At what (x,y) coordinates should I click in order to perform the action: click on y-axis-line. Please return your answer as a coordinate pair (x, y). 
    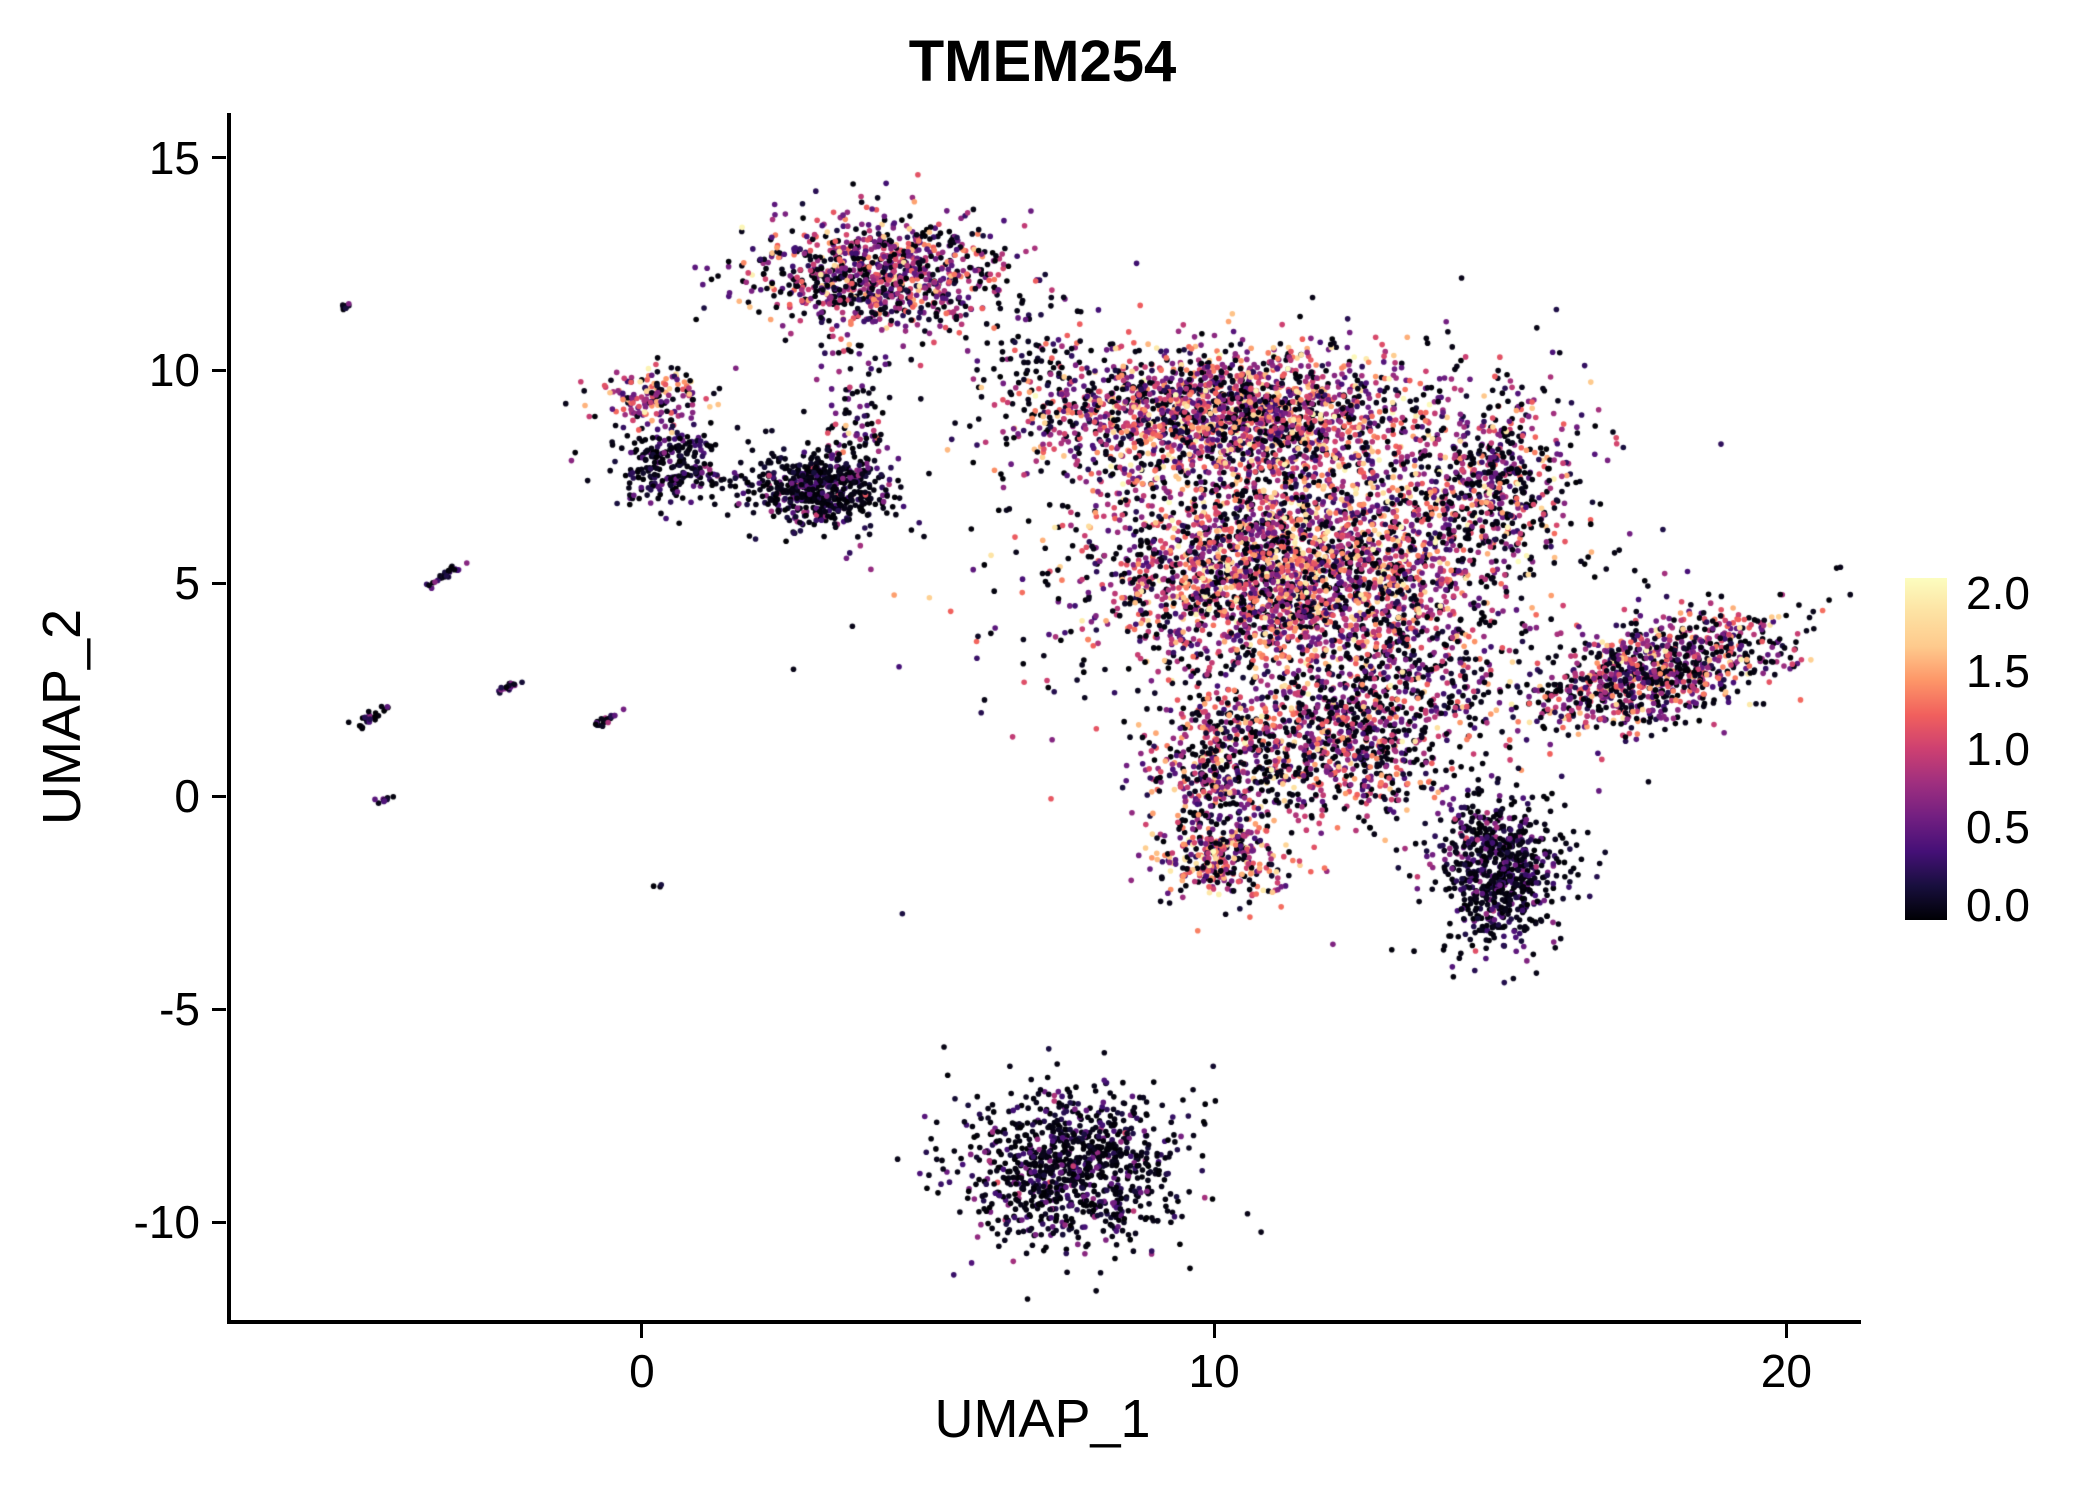
    Looking at the image, I should click on (229, 718).